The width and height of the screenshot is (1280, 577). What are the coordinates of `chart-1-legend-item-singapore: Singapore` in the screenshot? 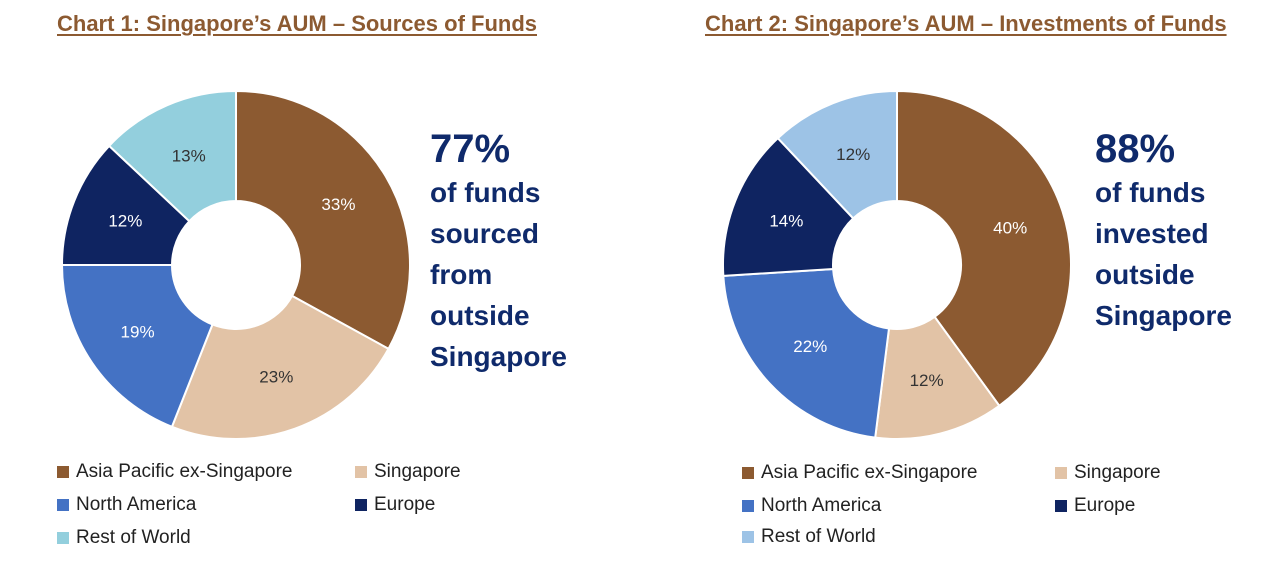 It's located at (408, 472).